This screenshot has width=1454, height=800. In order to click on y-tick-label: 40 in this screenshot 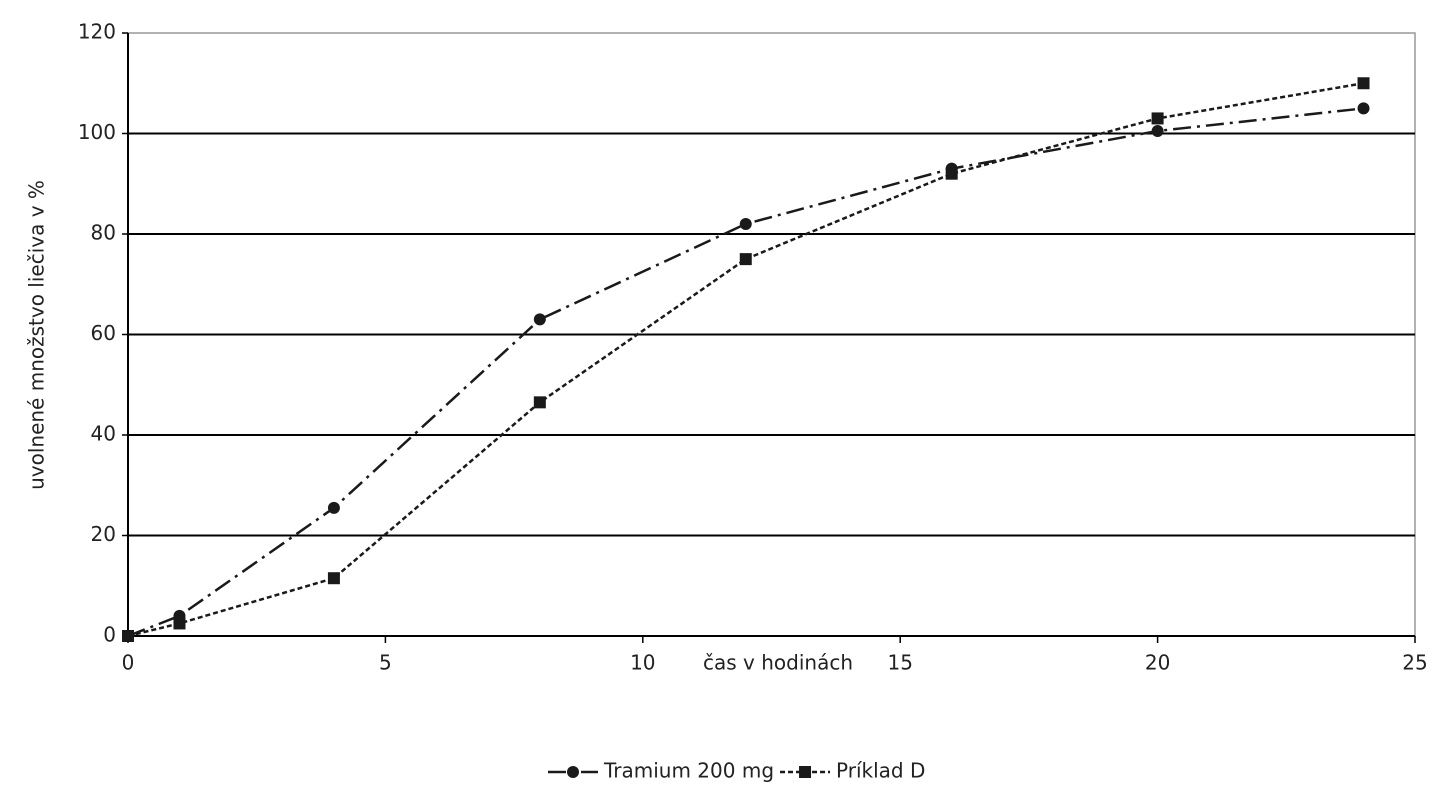, I will do `click(103, 434)`.